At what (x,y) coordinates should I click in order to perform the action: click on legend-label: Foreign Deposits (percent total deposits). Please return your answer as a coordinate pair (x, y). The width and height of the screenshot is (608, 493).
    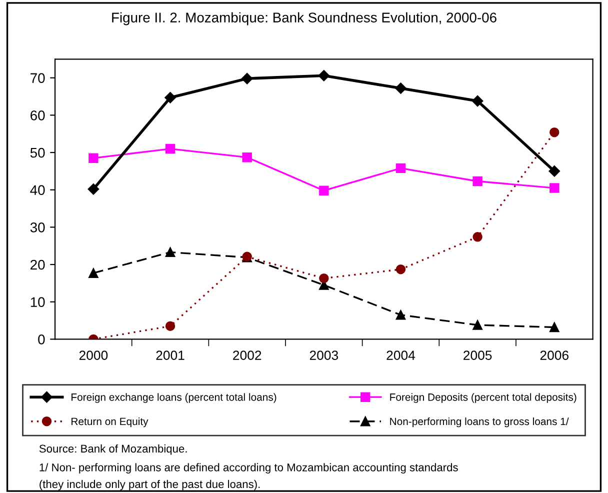
    Looking at the image, I should click on (483, 398).